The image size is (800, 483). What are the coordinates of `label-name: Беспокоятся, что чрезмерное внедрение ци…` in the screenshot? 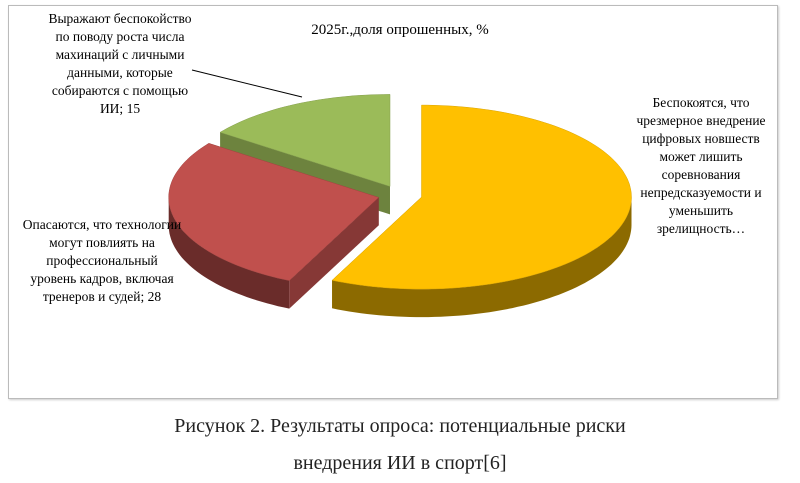 It's located at (701, 165).